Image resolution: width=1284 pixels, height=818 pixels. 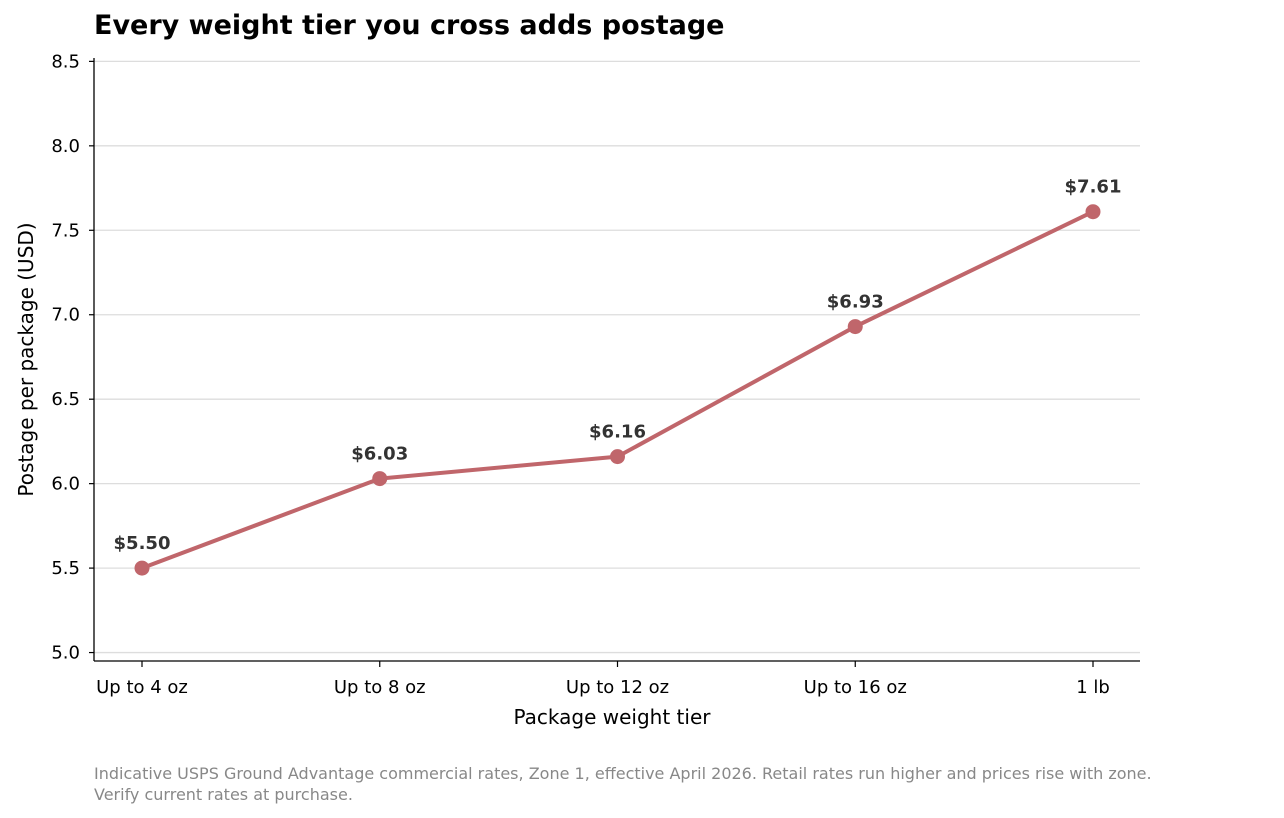 What do you see at coordinates (65, 315) in the screenshot?
I see `y-tick-label: 7.0` at bounding box center [65, 315].